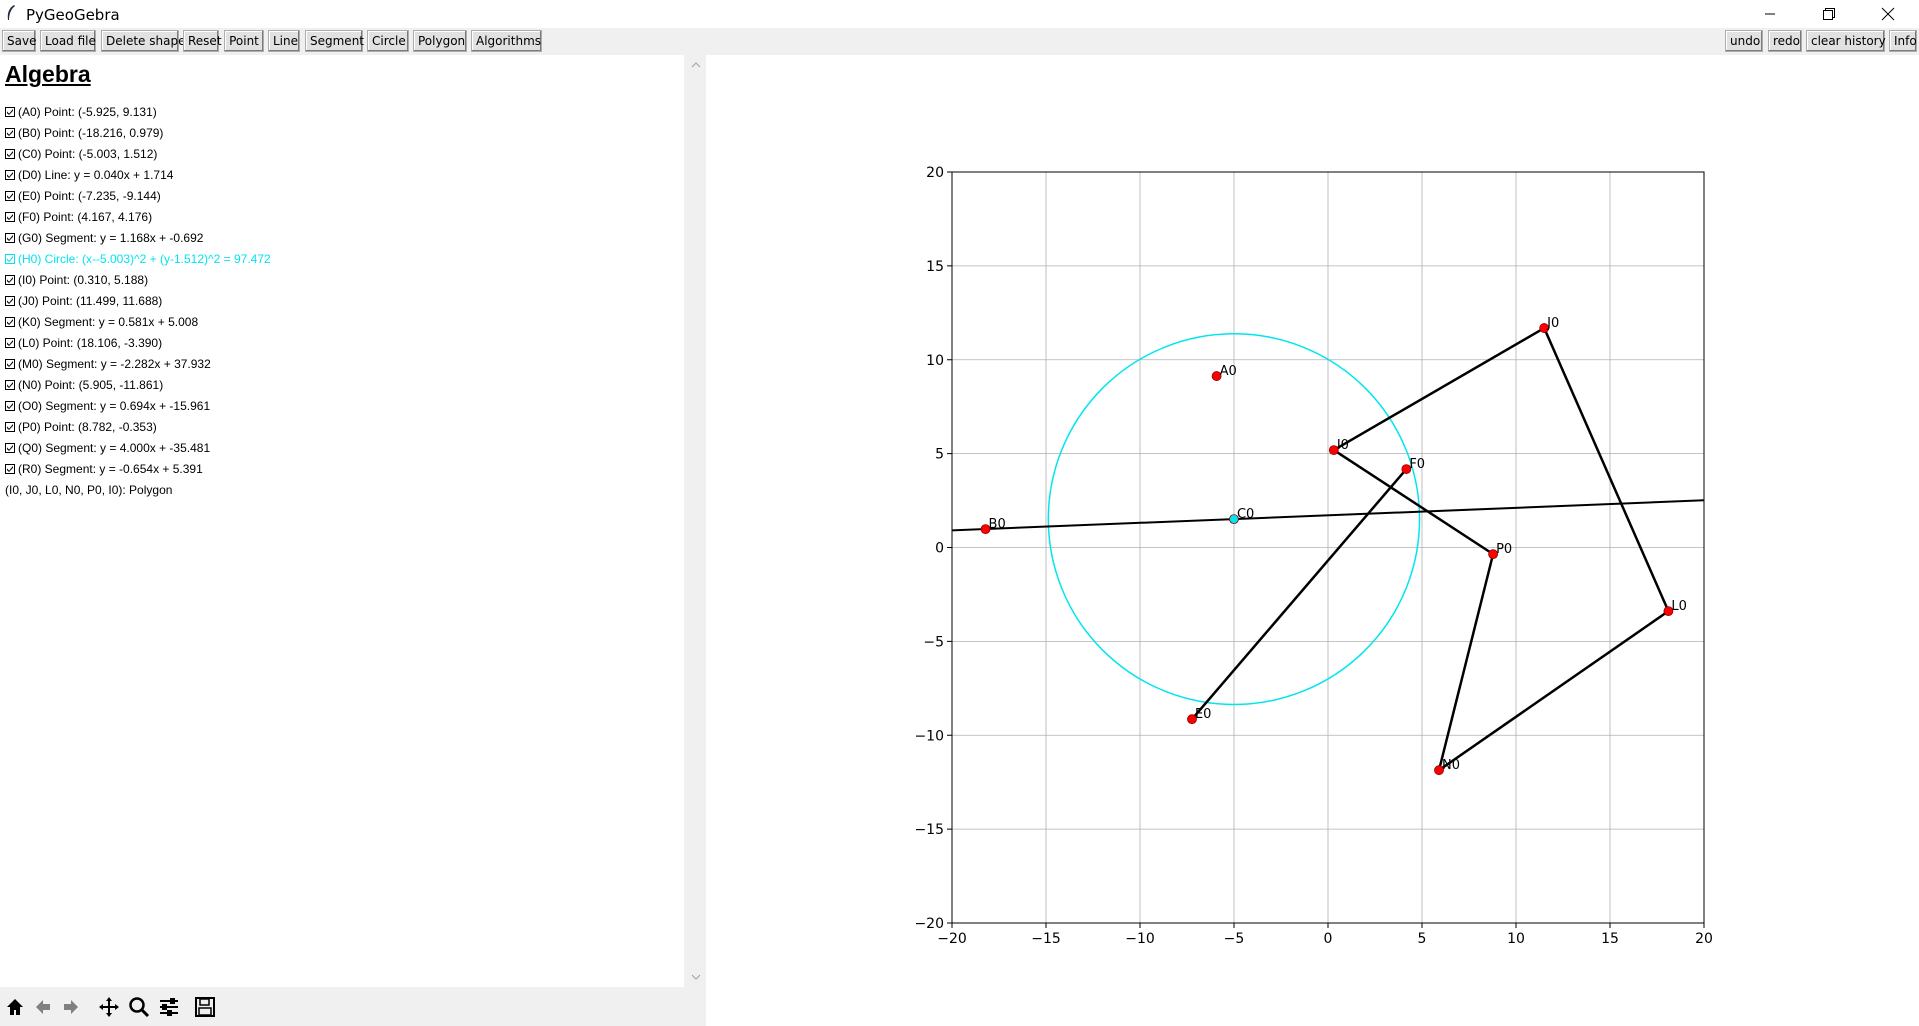 The height and width of the screenshot is (1026, 1919). Describe the element at coordinates (1544, 328) in the screenshot. I see `point-J0` at that location.